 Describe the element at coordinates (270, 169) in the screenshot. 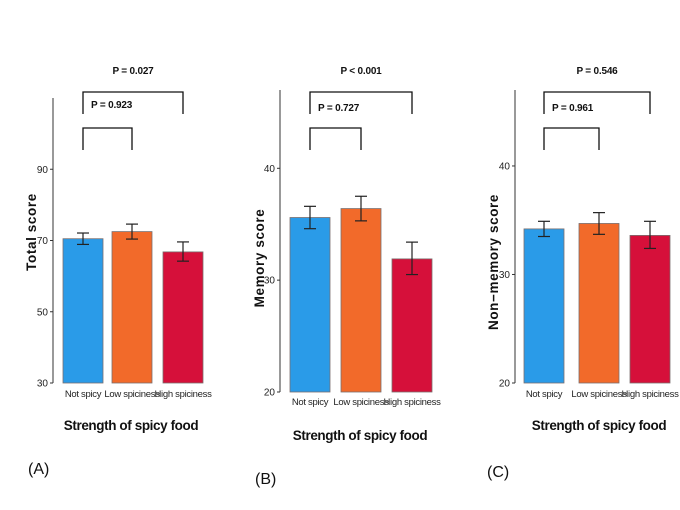

I see `panel-b-y-tick-label: 40` at that location.